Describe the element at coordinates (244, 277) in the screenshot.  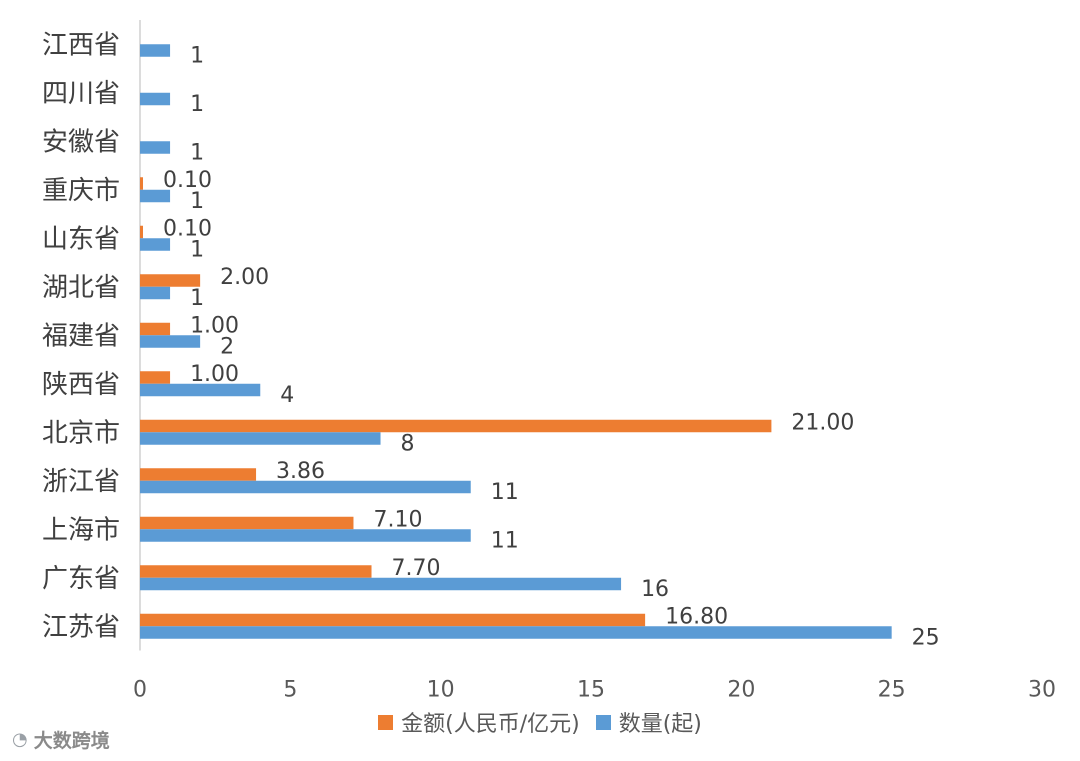
I see `data-label-amount: 2.00` at that location.